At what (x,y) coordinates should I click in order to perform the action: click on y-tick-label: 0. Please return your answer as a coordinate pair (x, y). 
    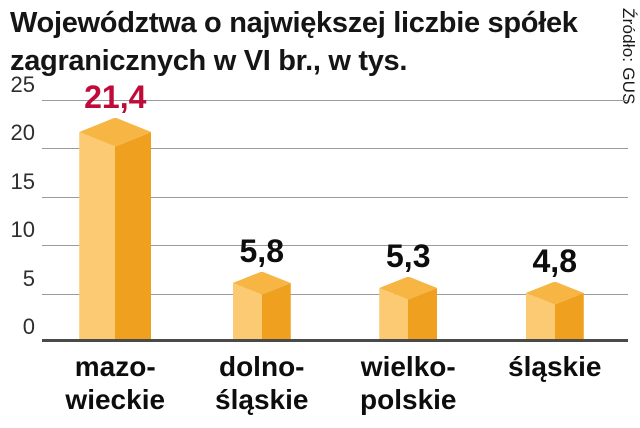
    Looking at the image, I should click on (28, 326).